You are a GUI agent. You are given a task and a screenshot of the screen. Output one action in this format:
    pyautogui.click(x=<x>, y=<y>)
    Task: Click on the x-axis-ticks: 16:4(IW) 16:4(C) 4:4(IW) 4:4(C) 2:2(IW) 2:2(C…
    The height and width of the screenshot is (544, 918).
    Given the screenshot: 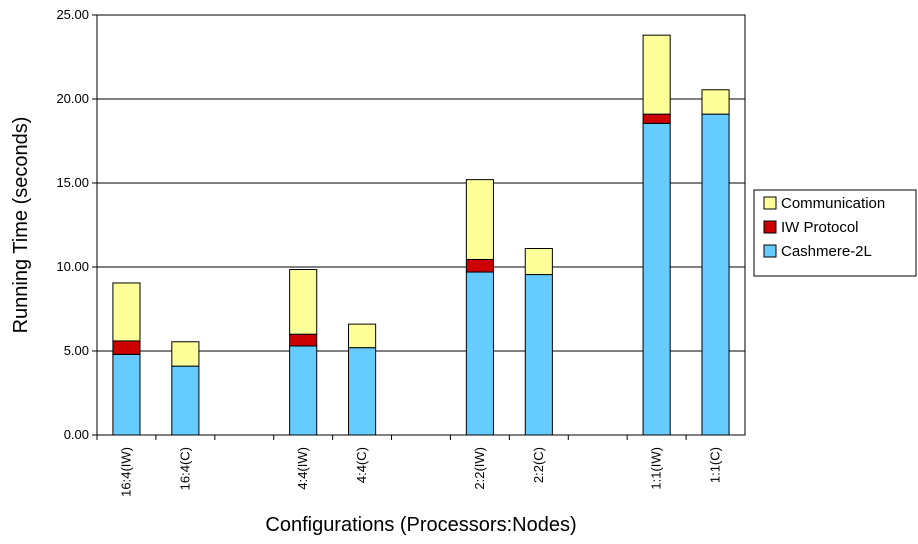 What is the action you would take?
    pyautogui.click(x=409, y=466)
    